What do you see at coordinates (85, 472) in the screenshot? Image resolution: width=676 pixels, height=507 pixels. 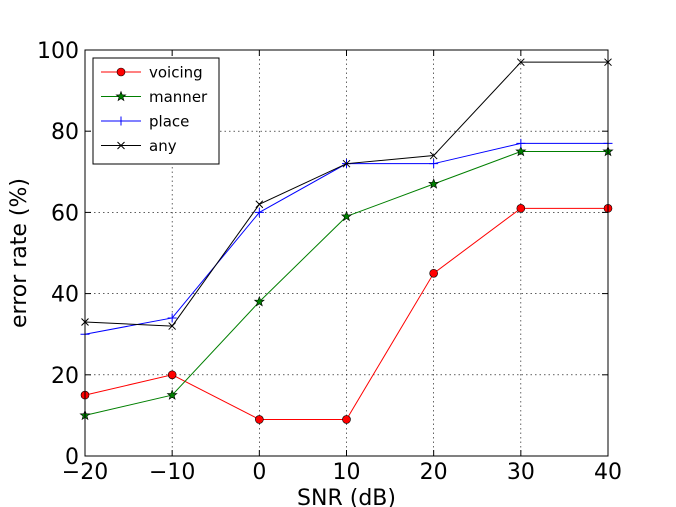 I see `x-tick-label: −20` at bounding box center [85, 472].